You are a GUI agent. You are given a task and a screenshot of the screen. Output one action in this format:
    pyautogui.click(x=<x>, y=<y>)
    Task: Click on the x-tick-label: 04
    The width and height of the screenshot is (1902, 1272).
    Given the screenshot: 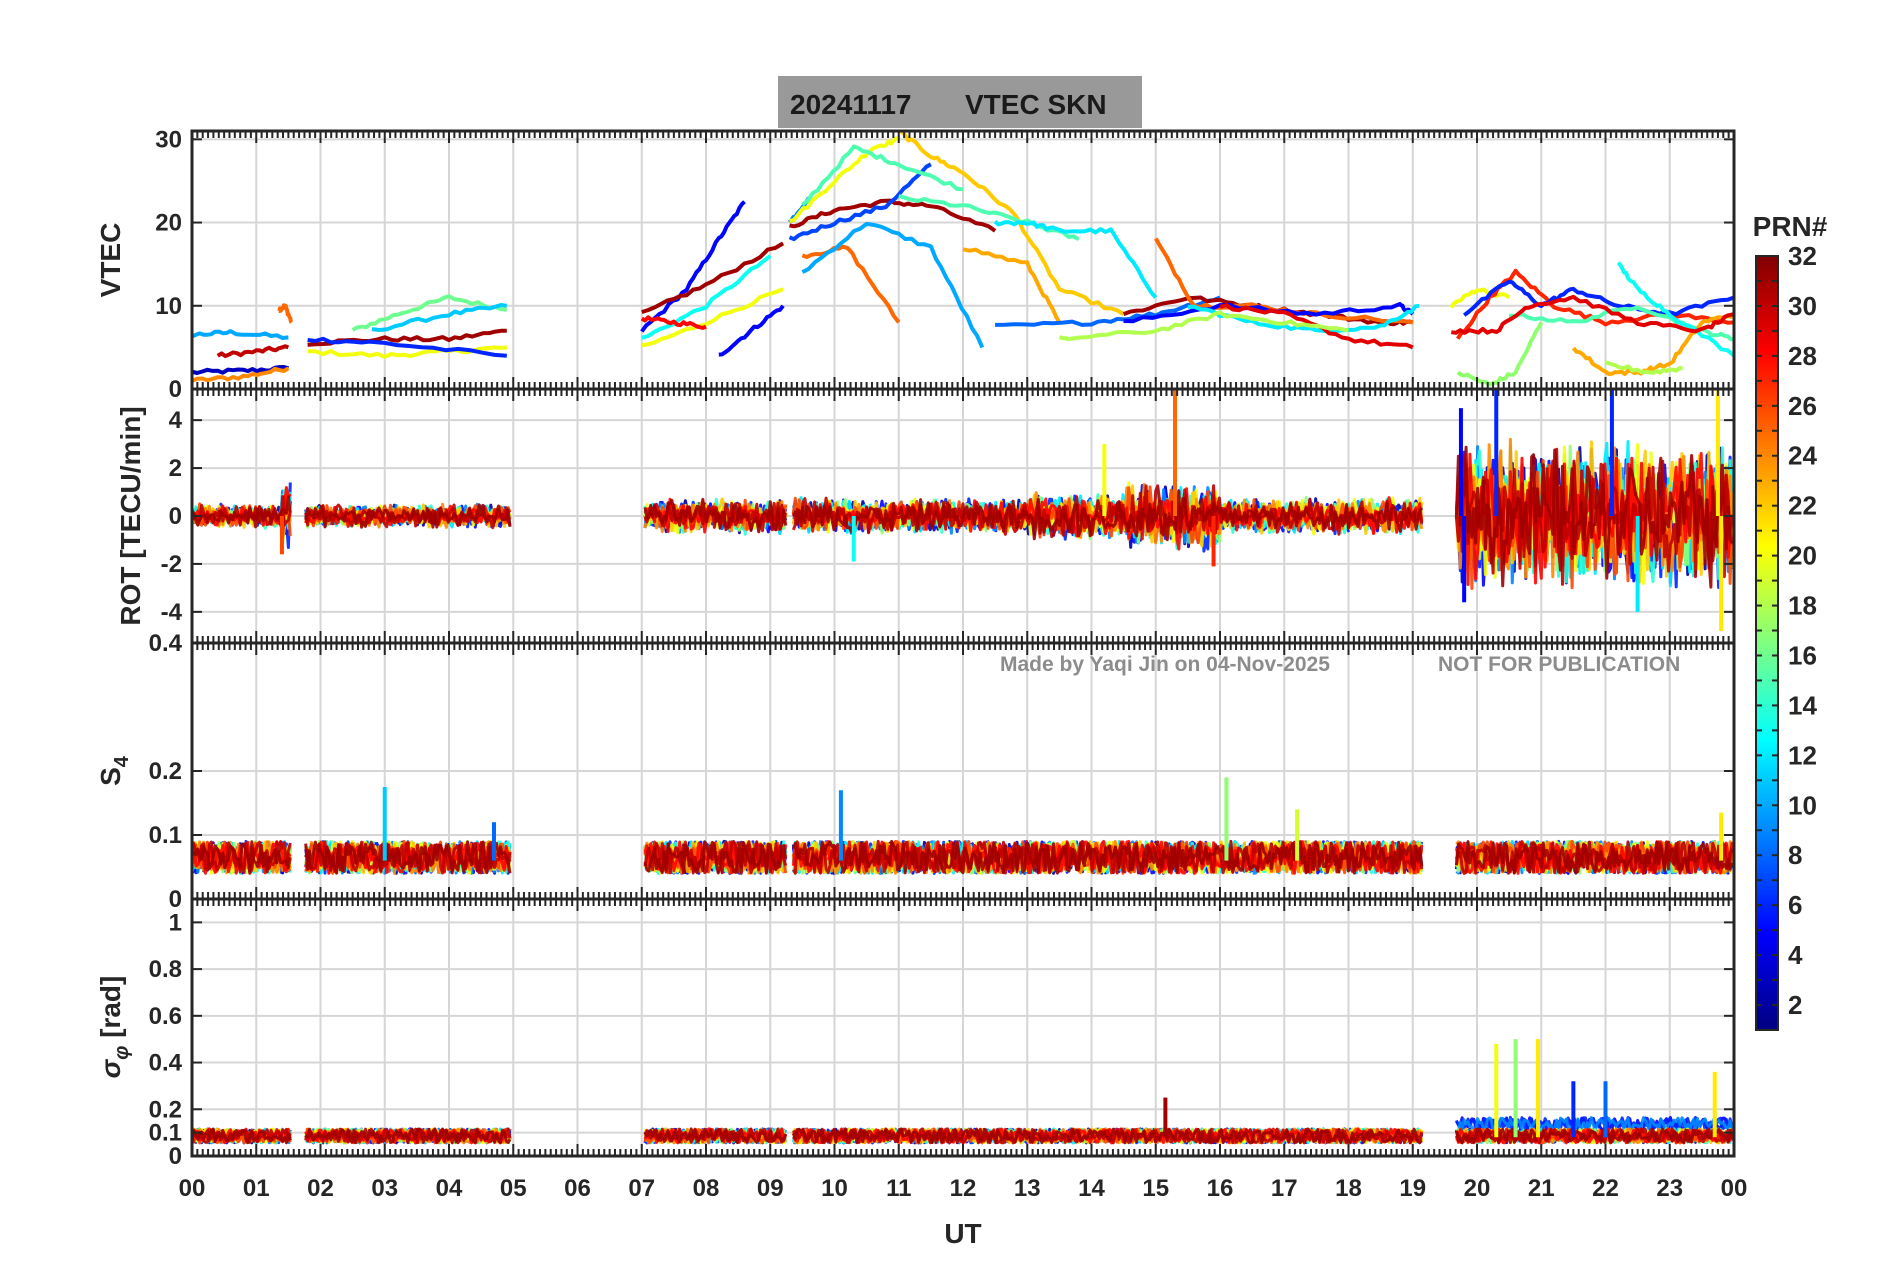 What is the action you would take?
    pyautogui.click(x=449, y=1188)
    